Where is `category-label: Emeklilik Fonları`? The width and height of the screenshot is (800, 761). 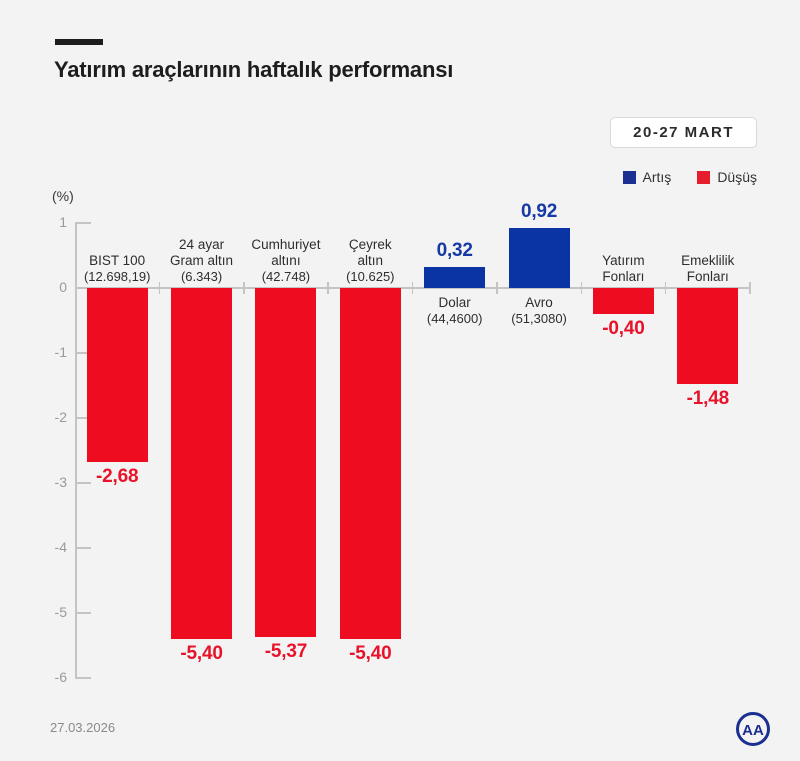
category-label: Emeklilik Fonları is located at coordinates (708, 269).